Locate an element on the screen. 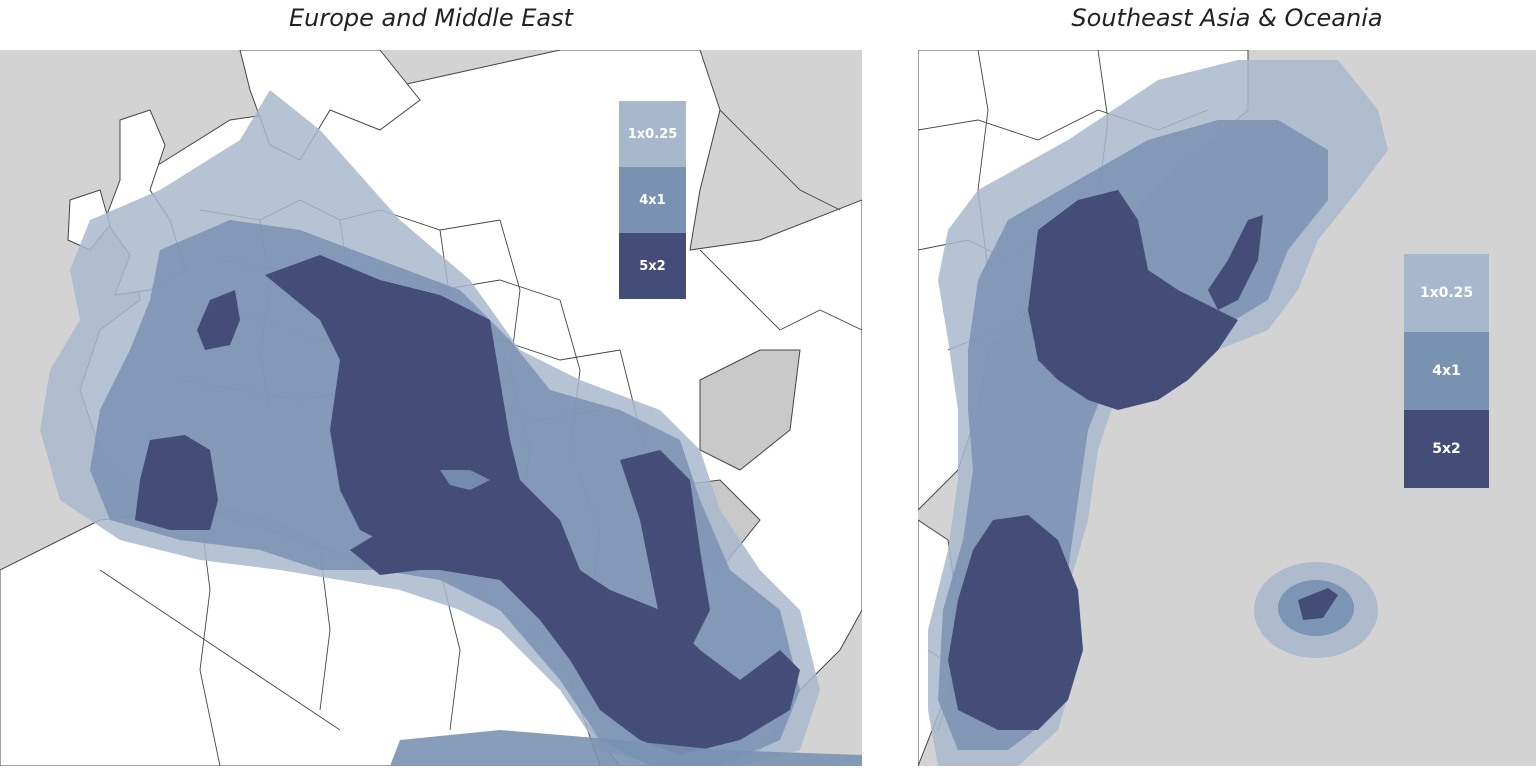  map-title-asia: Southeast Asia & Oceania is located at coordinates (1227, 18).